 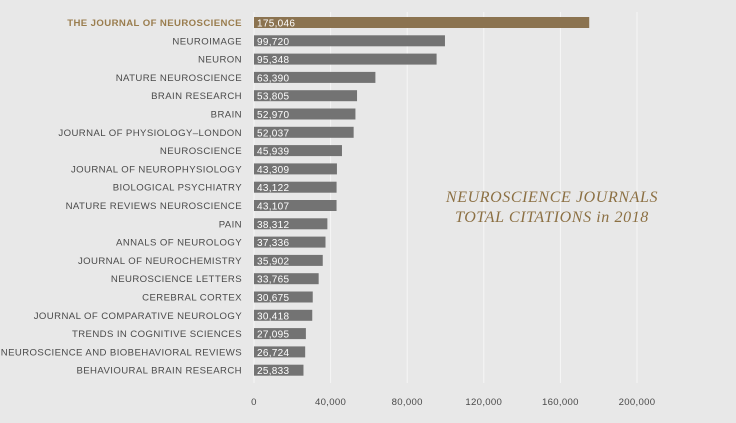 I want to click on bar-value-label: 38,312, so click(x=273, y=225).